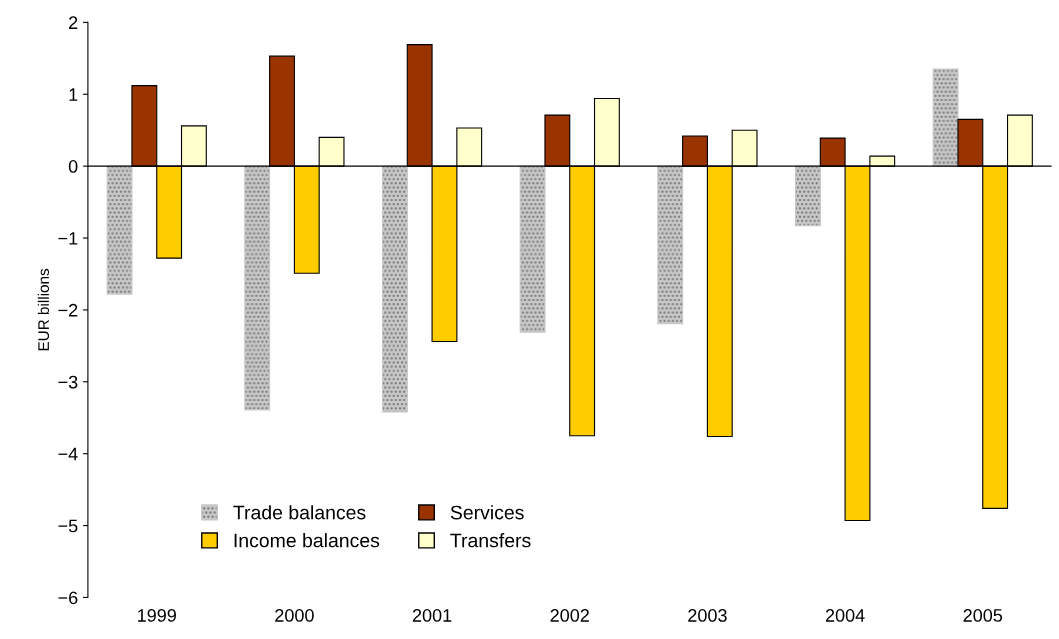 The width and height of the screenshot is (1059, 639). I want to click on legend-label: Trade balances, so click(299, 512).